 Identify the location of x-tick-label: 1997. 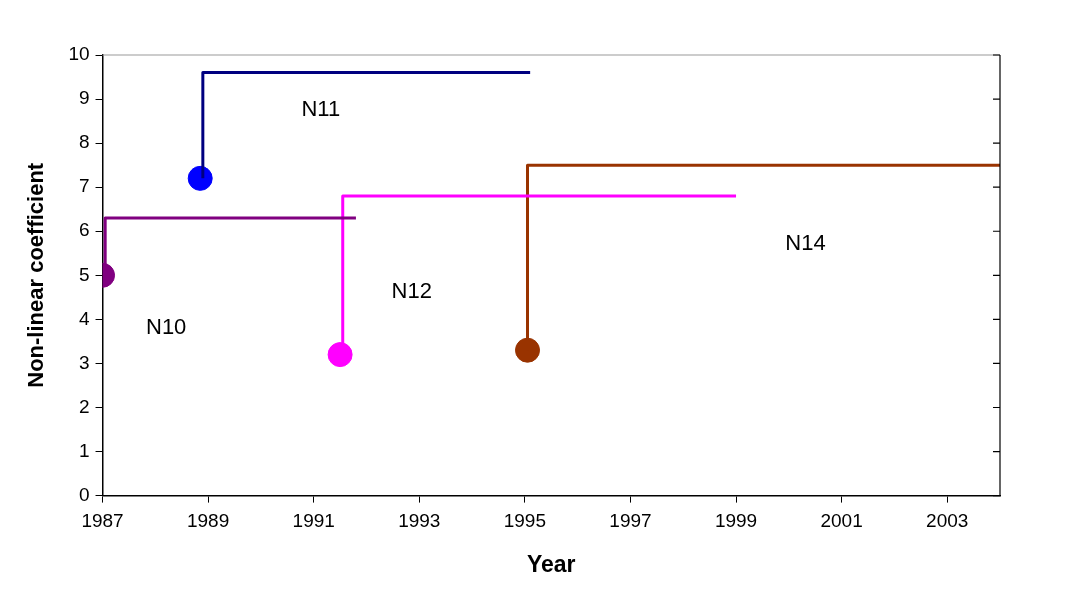
(630, 521).